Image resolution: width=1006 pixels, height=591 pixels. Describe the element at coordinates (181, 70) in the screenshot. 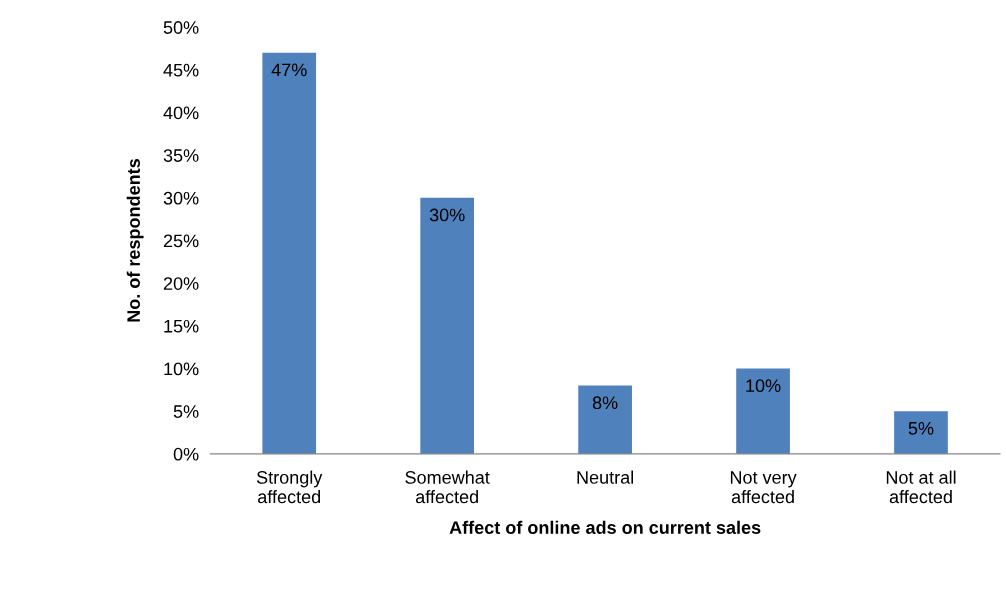

I see `y-tick-label: 45%` at that location.